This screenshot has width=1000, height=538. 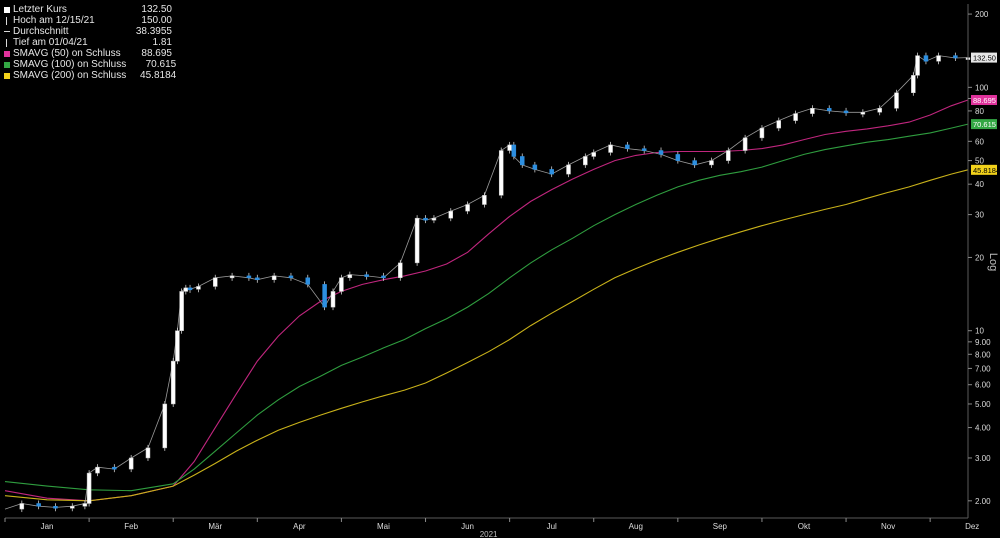 What do you see at coordinates (70, 75) in the screenshot?
I see `legend-label: SMAVG (200) on Schluss` at bounding box center [70, 75].